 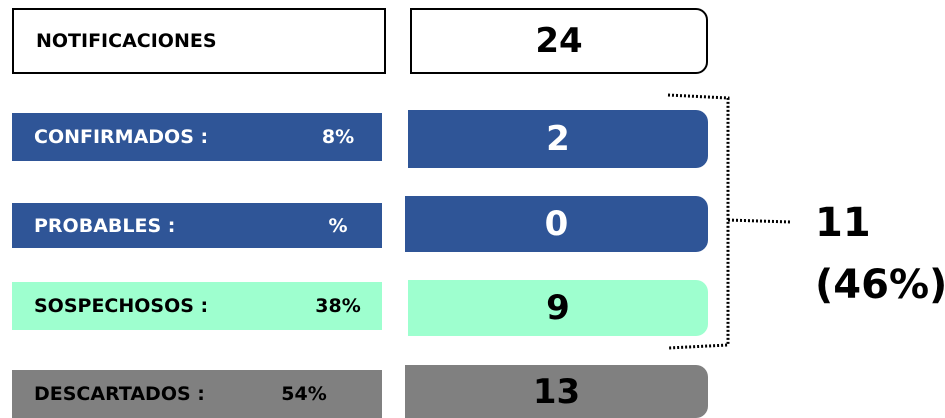 I want to click on header-value-box: 24, so click(x=559, y=41).